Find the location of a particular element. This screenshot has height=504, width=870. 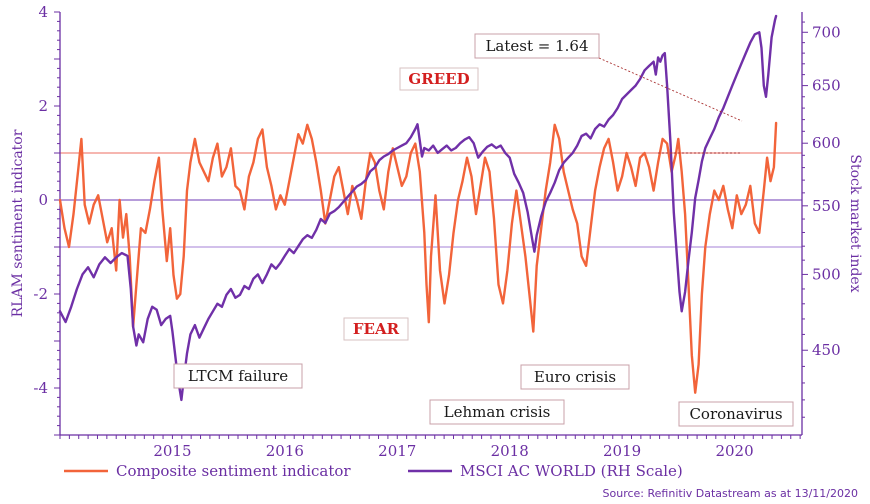

left-tick-label: -2 is located at coordinates (40, 294).